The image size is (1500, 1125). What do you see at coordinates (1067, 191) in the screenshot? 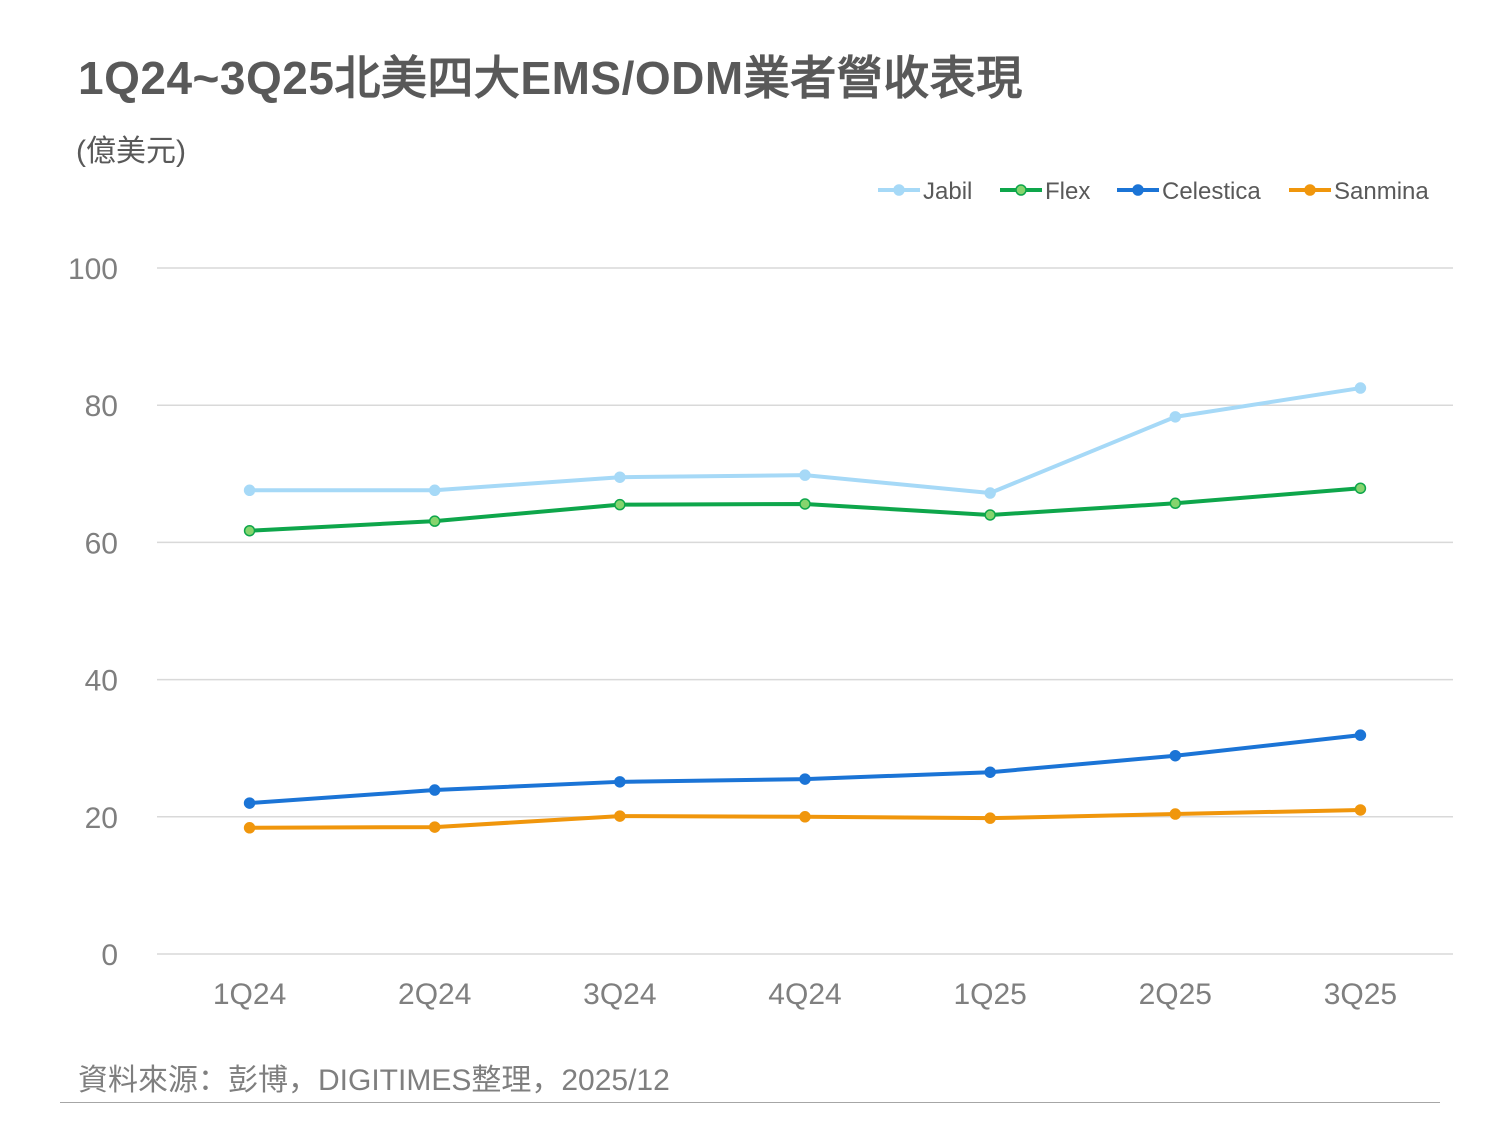
I see `legend-label: Flex` at bounding box center [1067, 191].